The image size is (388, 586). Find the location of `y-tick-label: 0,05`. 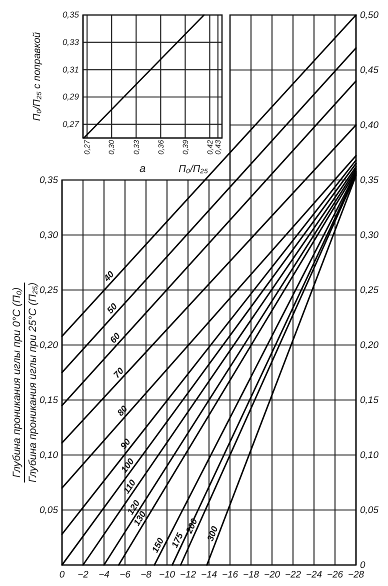

y-tick-label: 0,05 is located at coordinates (49, 510).